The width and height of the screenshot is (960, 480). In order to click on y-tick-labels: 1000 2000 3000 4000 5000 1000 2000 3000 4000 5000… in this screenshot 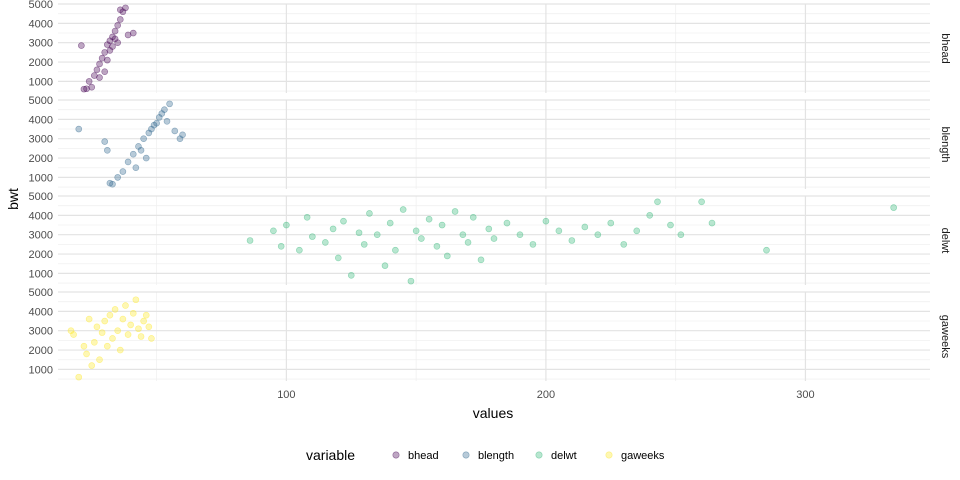, I will do `click(41, 188)`.